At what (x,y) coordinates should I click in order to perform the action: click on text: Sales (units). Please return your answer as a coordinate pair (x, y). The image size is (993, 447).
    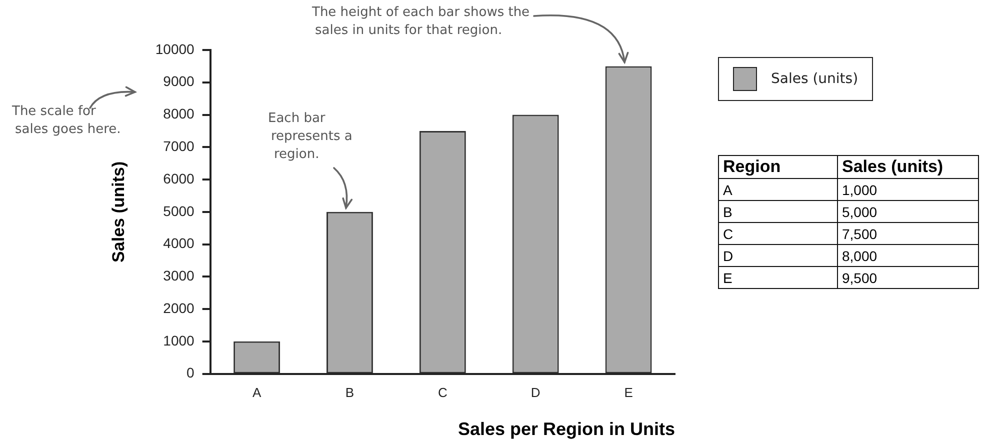
    Looking at the image, I should click on (908, 167).